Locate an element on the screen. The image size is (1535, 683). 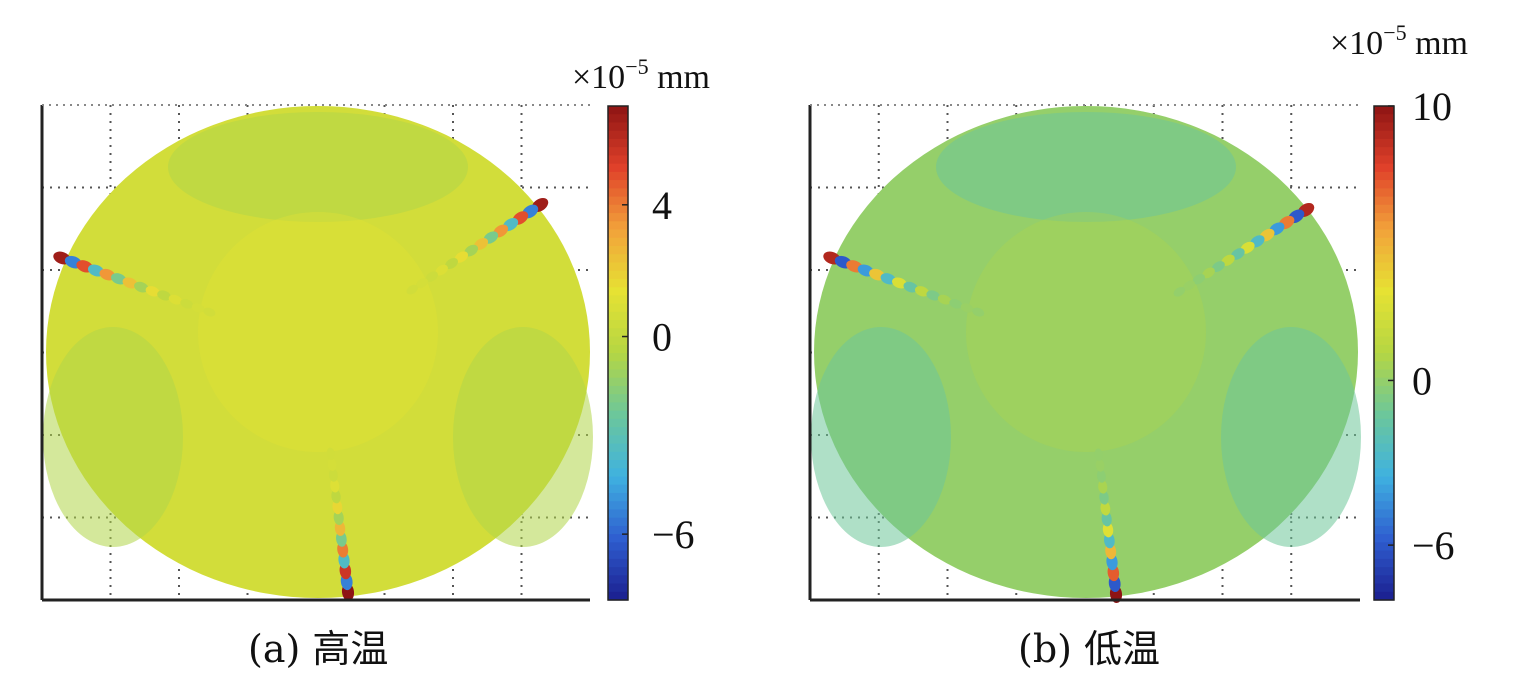
colorbar-unit-b: ×10−5 mm is located at coordinates (1399, 41).